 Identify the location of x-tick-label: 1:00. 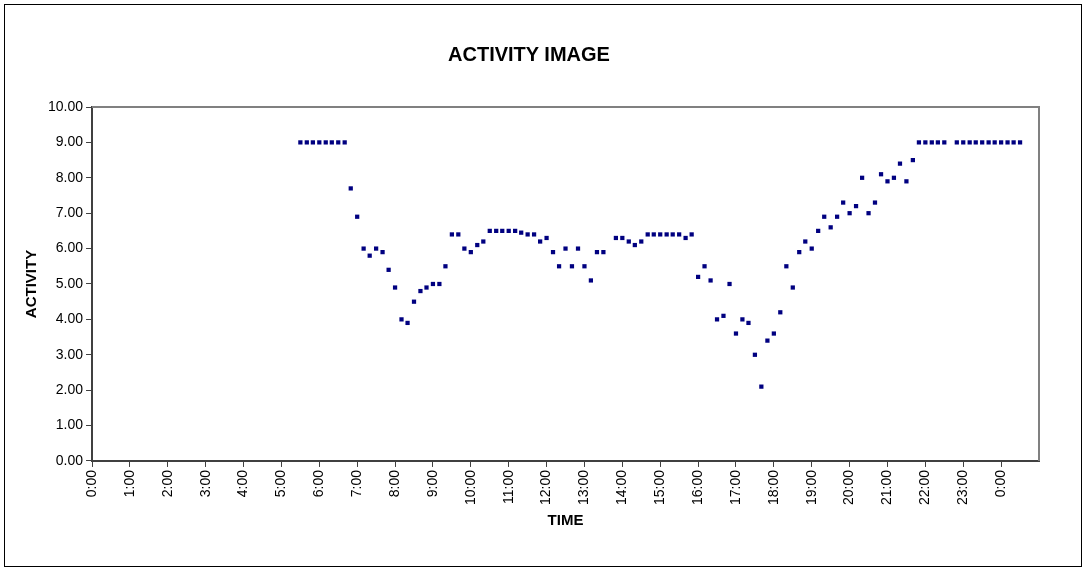
(128, 483).